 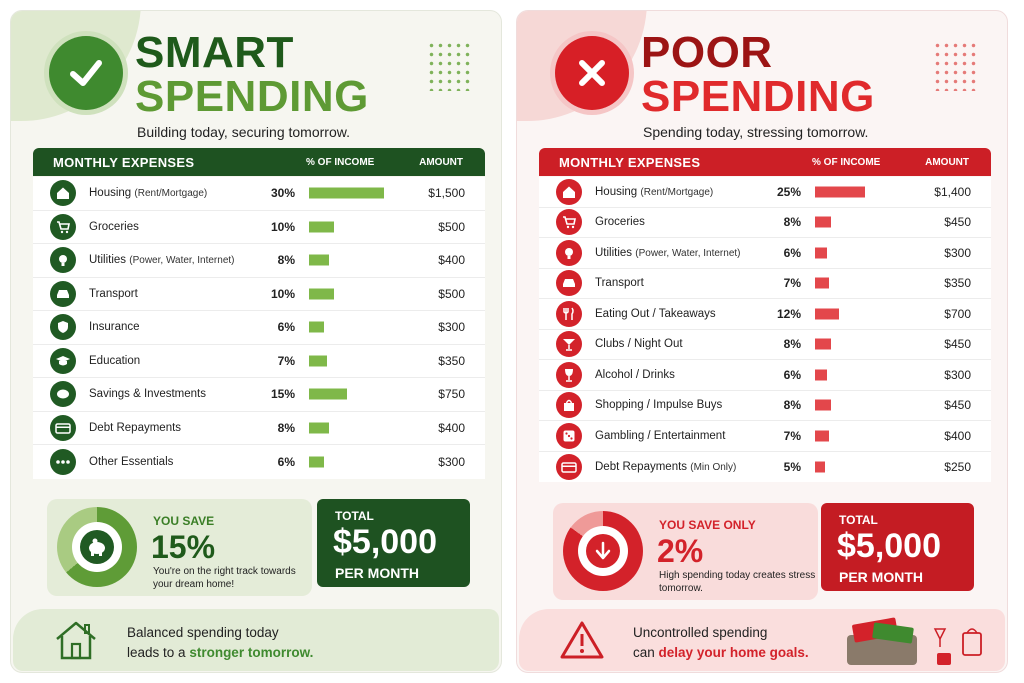 I want to click on graduation-cap-icon, so click(x=63, y=360).